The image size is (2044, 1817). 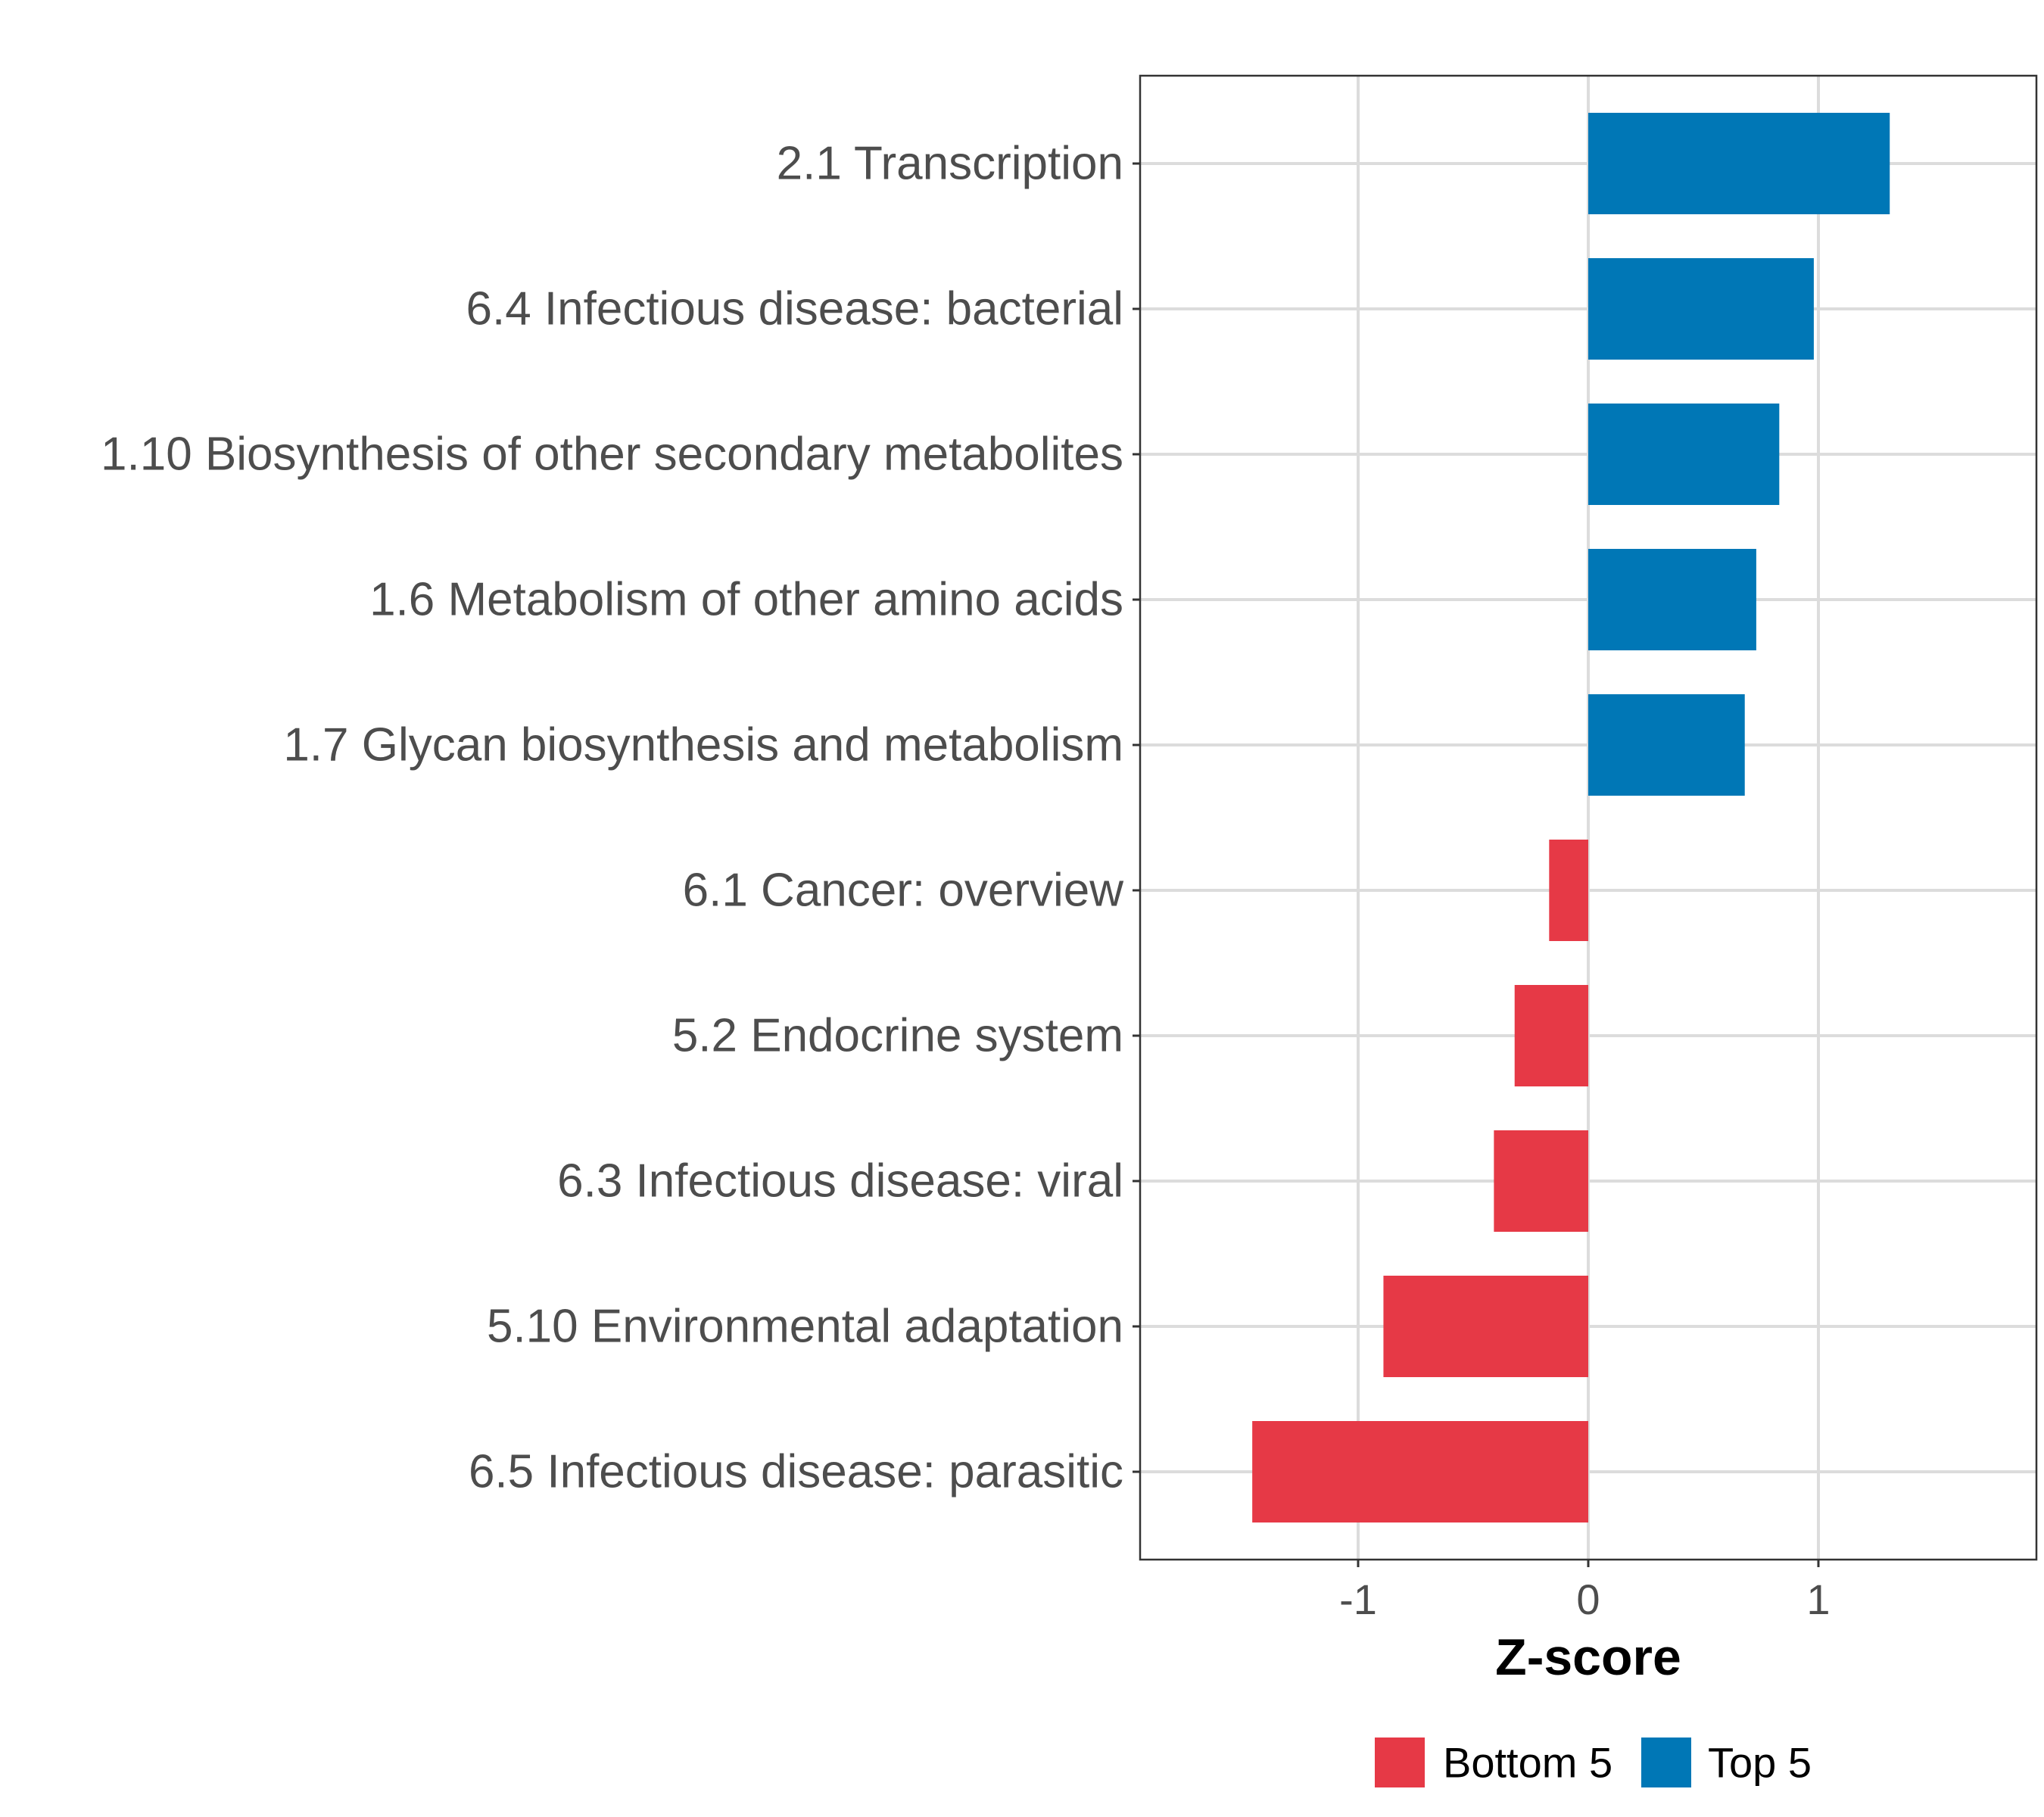 I want to click on y-tick-label: 5.10 Environmental adaptation, so click(x=805, y=1327).